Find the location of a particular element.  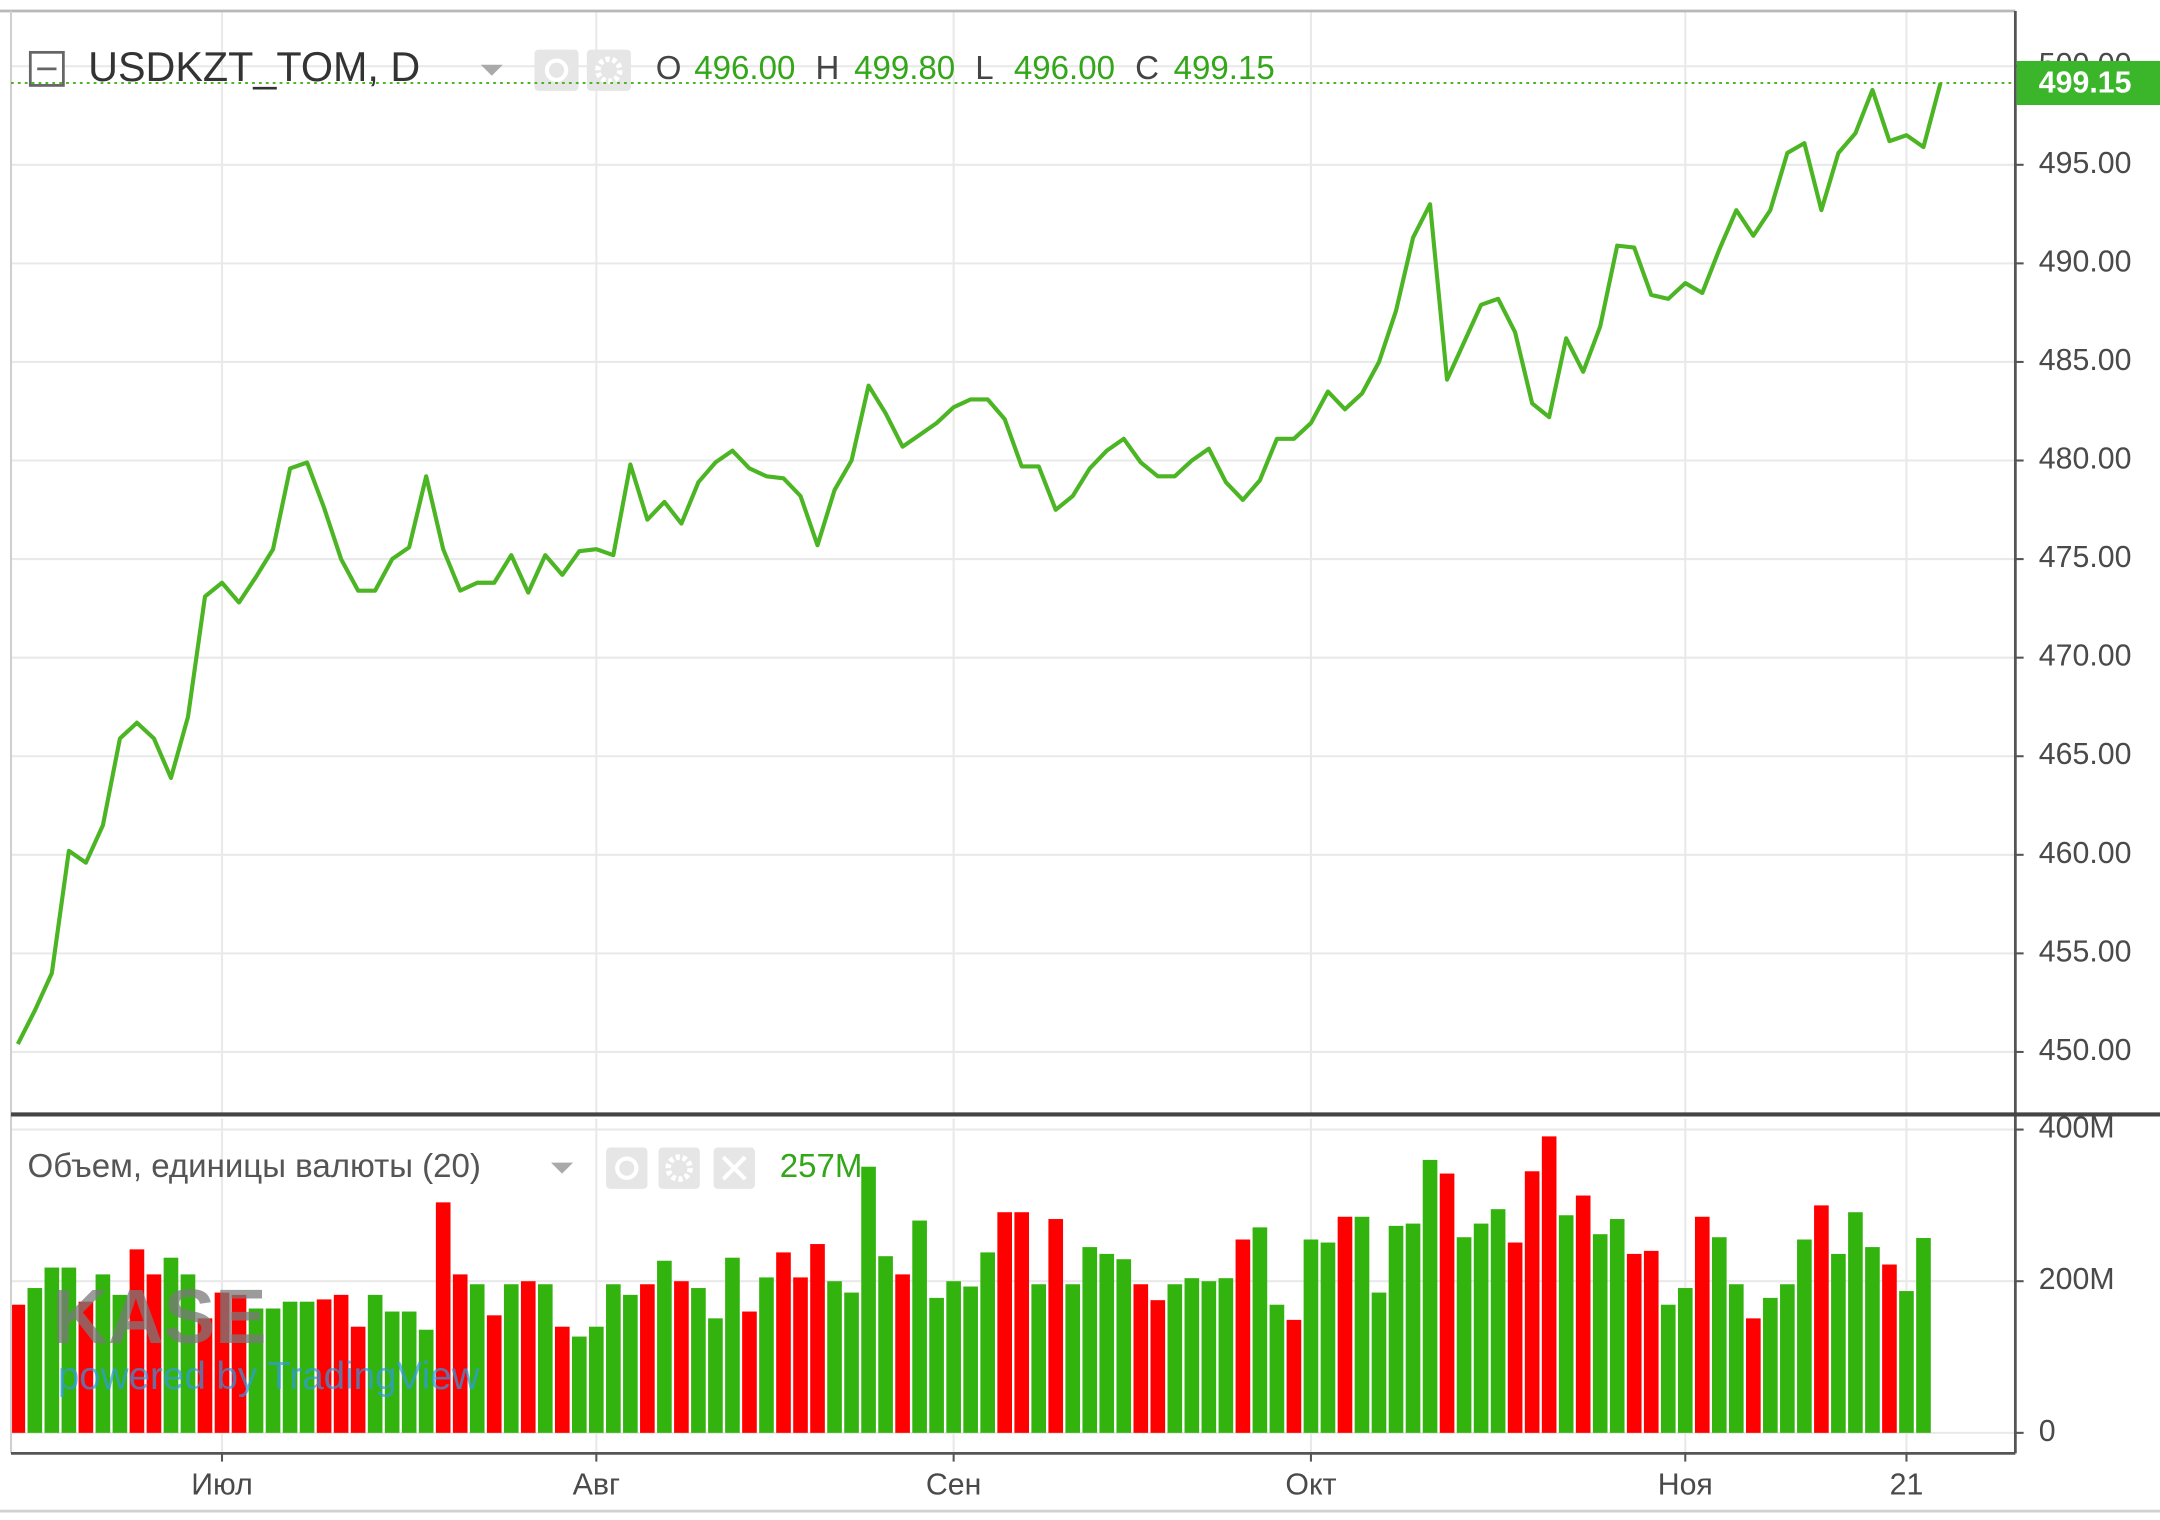

volume-title: Объем, единицы валюты (20) is located at coordinates (254, 1166).